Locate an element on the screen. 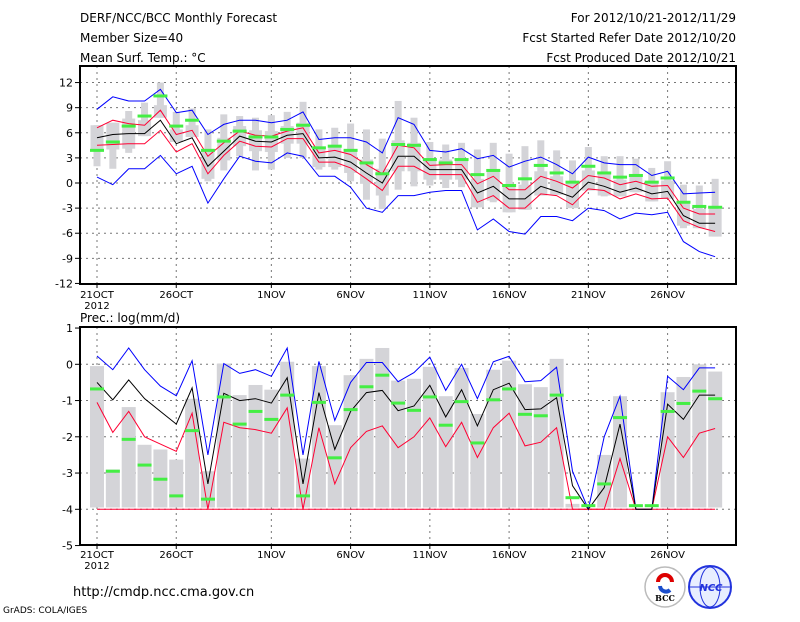 The image size is (800, 622). x-tick-label: 21NOV is located at coordinates (588, 555).